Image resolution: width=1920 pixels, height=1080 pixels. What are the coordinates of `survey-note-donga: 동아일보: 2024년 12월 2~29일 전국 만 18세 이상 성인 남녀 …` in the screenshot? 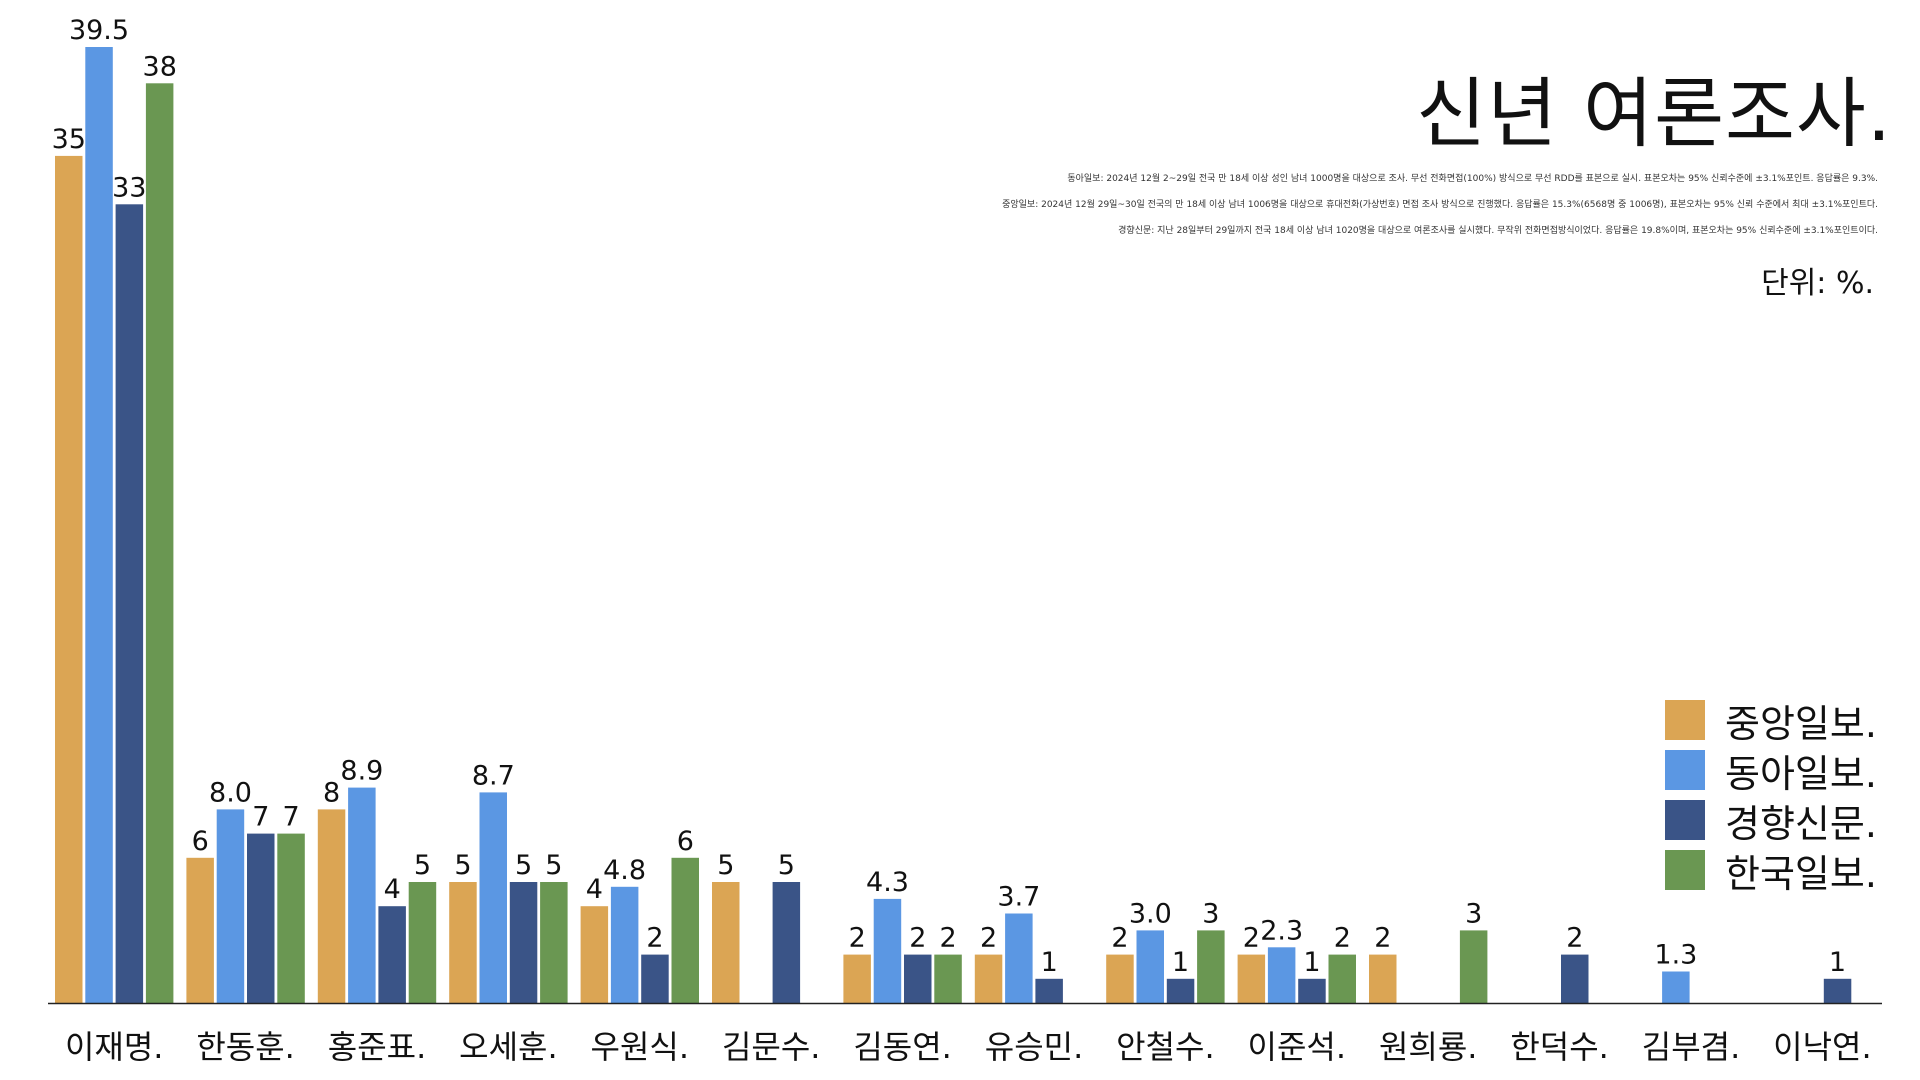 It's located at (1472, 179).